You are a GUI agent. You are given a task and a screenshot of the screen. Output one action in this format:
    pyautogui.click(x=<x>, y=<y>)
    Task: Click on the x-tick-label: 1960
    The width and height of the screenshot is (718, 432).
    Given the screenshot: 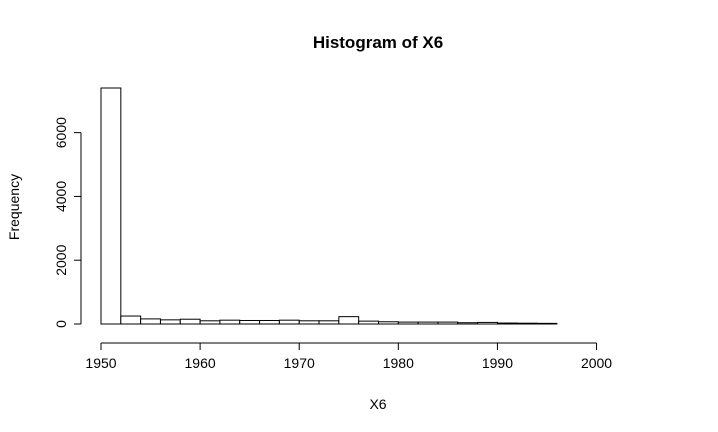 What is the action you would take?
    pyautogui.click(x=200, y=363)
    